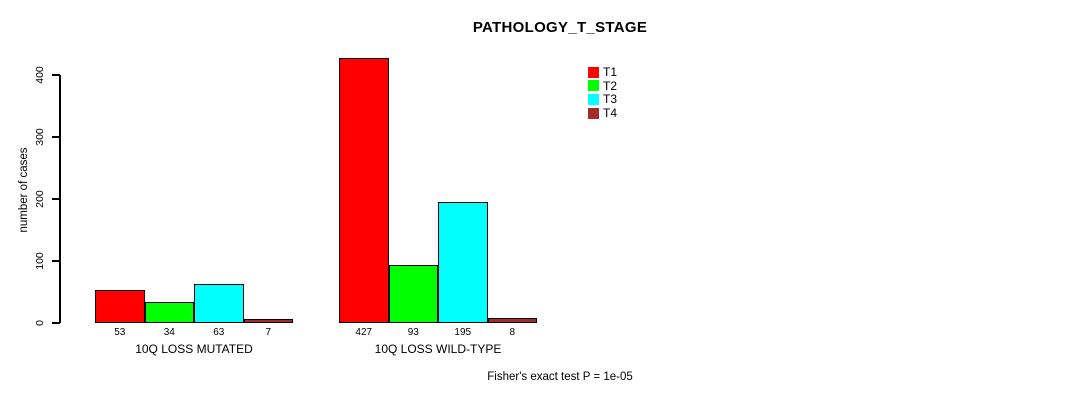  I want to click on legend-item: T1, so click(602, 73).